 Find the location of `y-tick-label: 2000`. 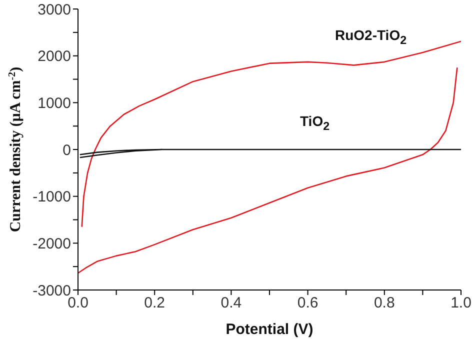

y-tick-label: 2000 is located at coordinates (54, 57).